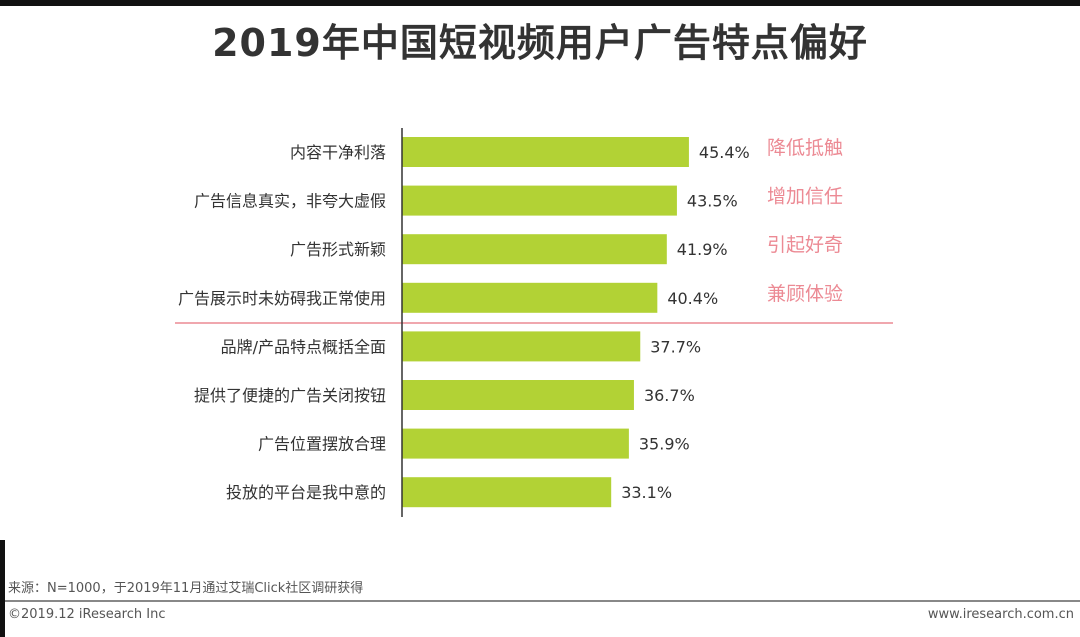  I want to click on annotation-label: 兼顾体验, so click(805, 294).